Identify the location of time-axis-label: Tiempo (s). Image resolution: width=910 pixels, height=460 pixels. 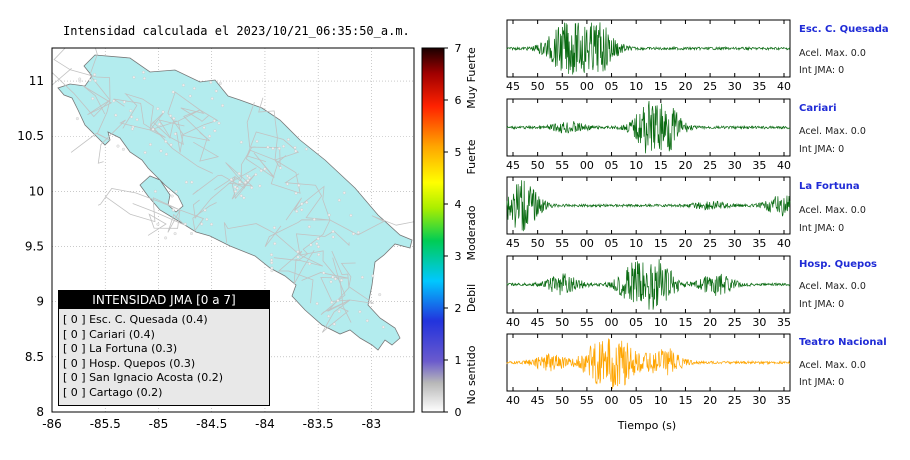
(646, 425).